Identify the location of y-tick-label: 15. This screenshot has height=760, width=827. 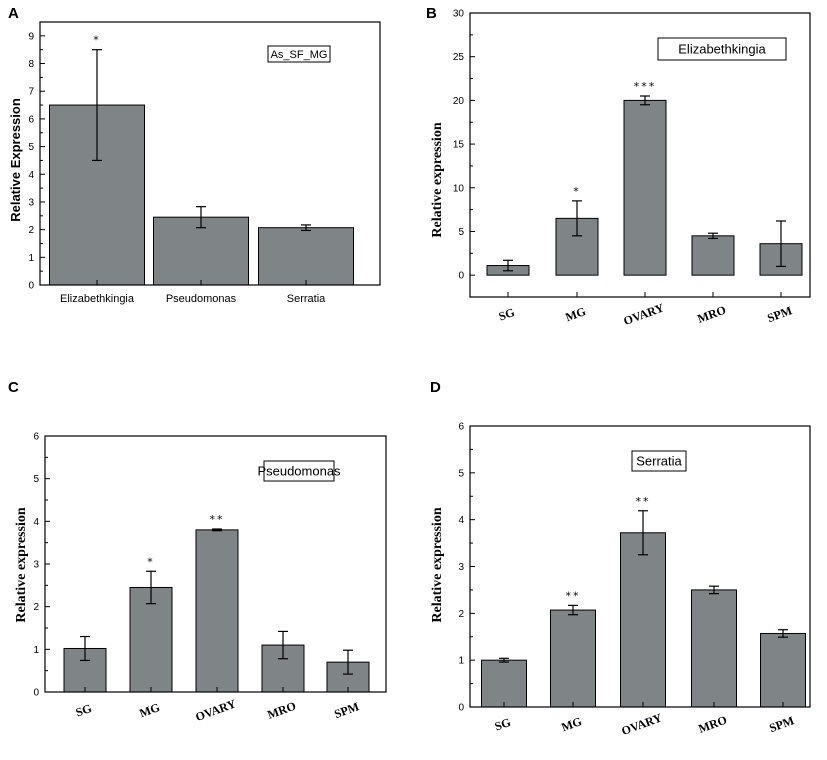
(459, 145).